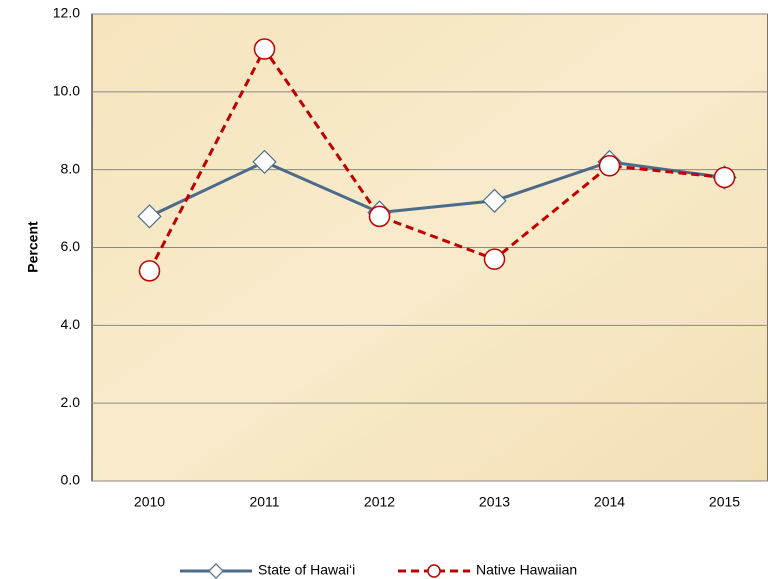 This screenshot has height=579, width=768. Describe the element at coordinates (66, 91) in the screenshot. I see `y-tick-label: 10.0` at that location.